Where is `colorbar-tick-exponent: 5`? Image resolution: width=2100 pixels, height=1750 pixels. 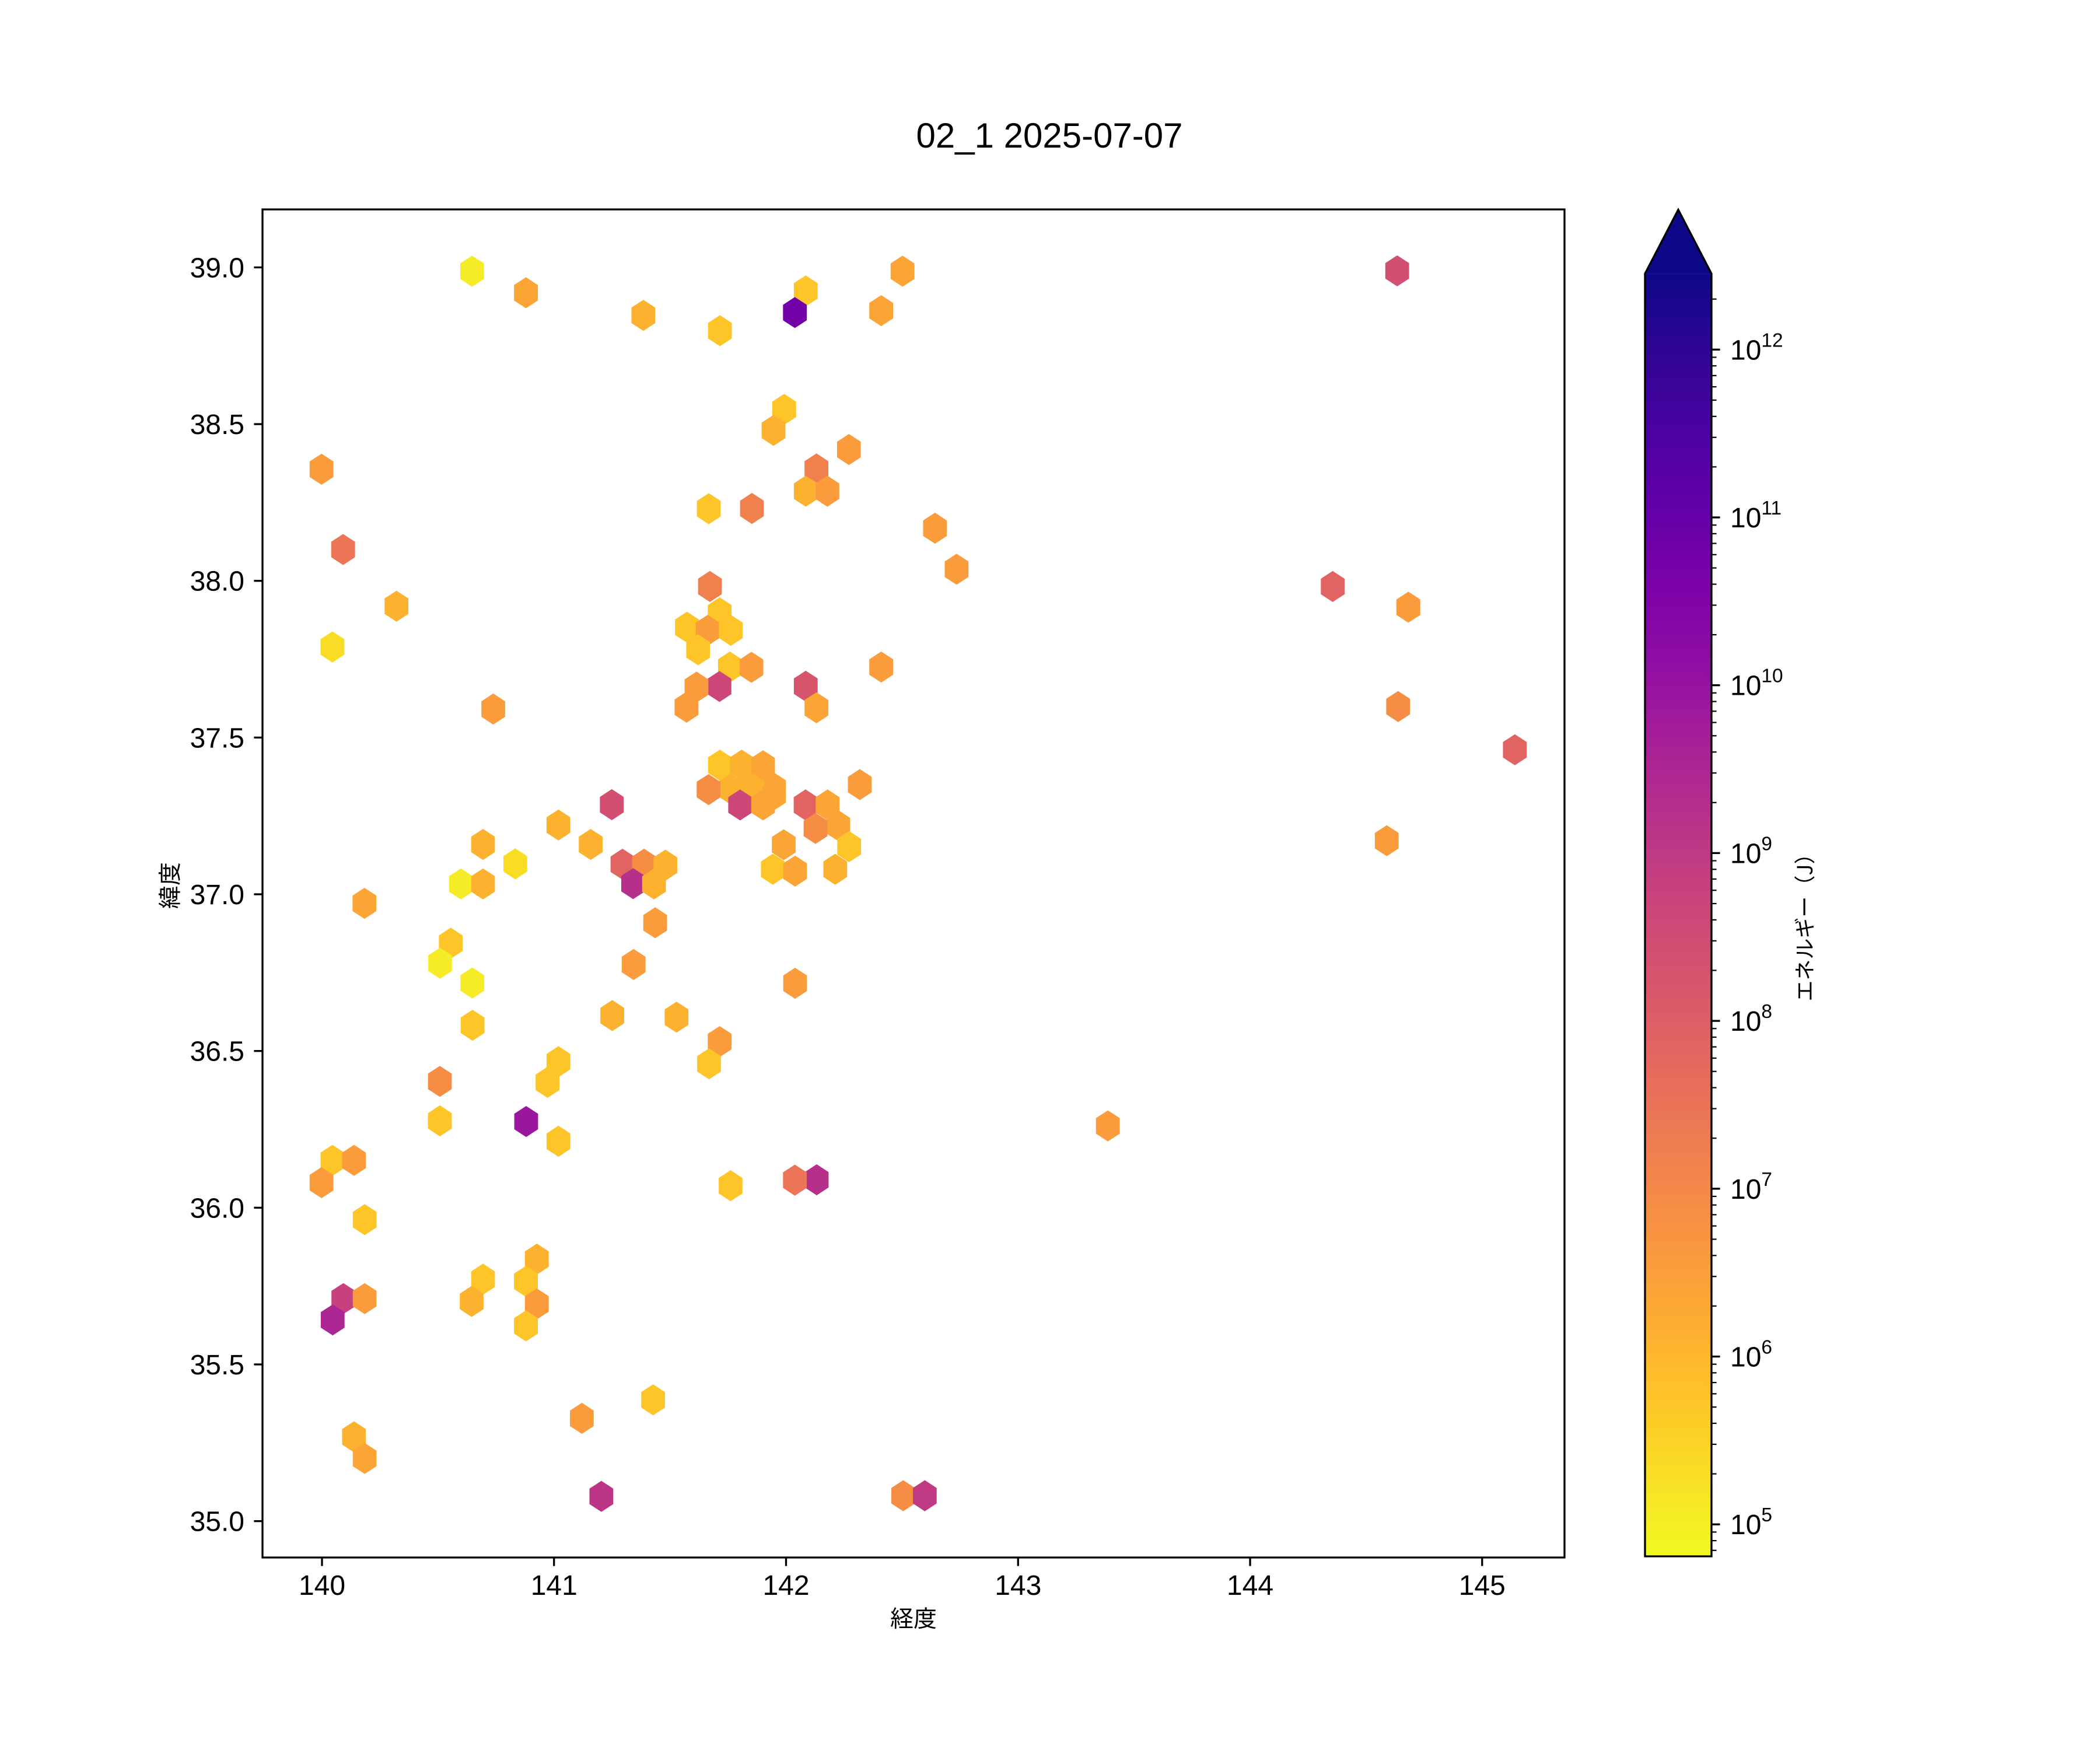
colorbar-tick-exponent: 5 is located at coordinates (1766, 1515).